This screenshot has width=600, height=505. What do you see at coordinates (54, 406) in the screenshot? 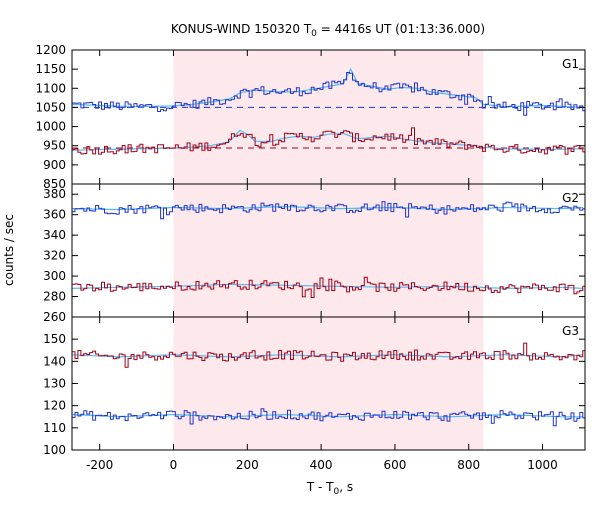
I see `y-tick-label: 120` at bounding box center [54, 406].